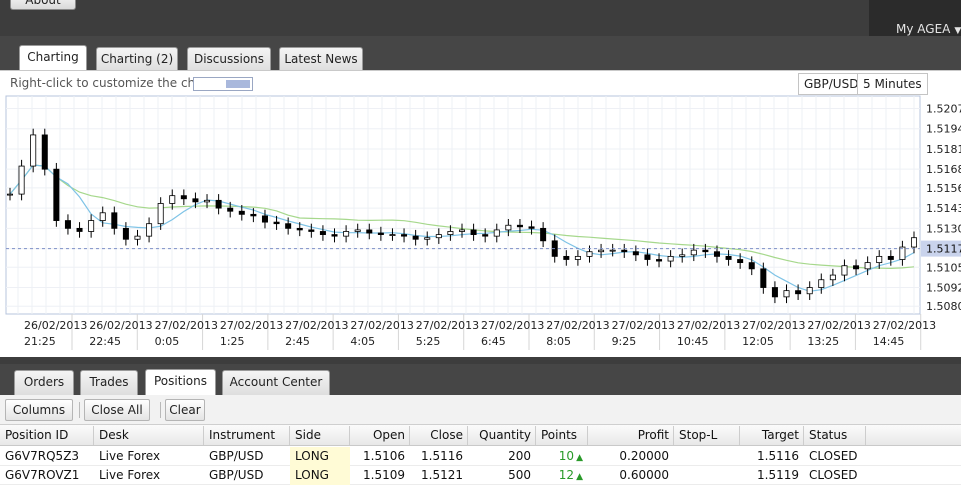 The image size is (961, 485). What do you see at coordinates (758, 341) in the screenshot?
I see `x-tick-label: 12:05` at bounding box center [758, 341].